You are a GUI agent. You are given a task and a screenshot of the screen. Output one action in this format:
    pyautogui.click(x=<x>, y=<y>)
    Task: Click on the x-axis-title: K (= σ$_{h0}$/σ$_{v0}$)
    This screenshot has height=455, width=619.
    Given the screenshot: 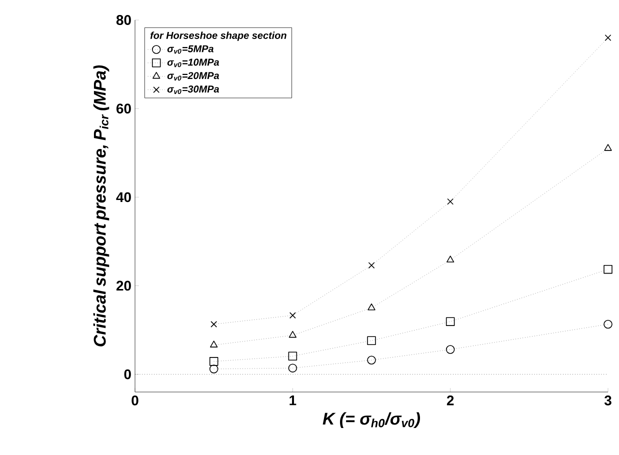 What is the action you would take?
    pyautogui.click(x=371, y=420)
    